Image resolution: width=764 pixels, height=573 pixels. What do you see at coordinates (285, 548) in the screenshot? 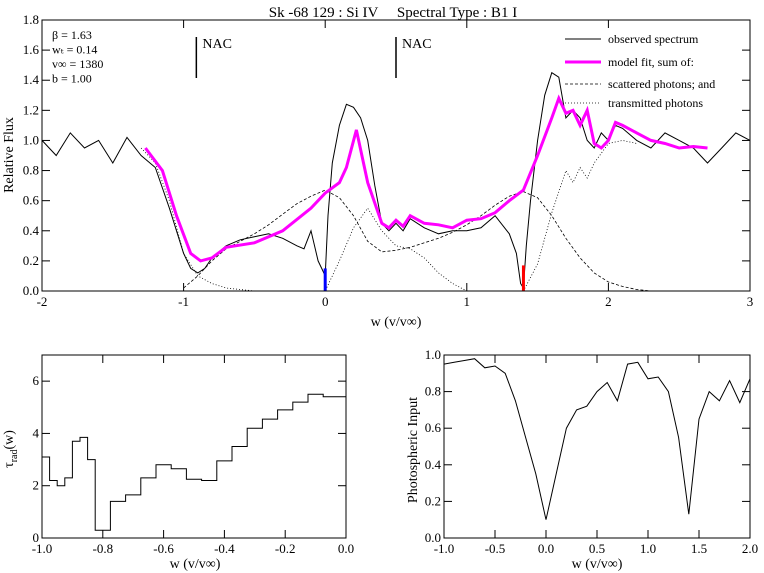
I see `bl-xtick-label: -0.2` at bounding box center [285, 548].